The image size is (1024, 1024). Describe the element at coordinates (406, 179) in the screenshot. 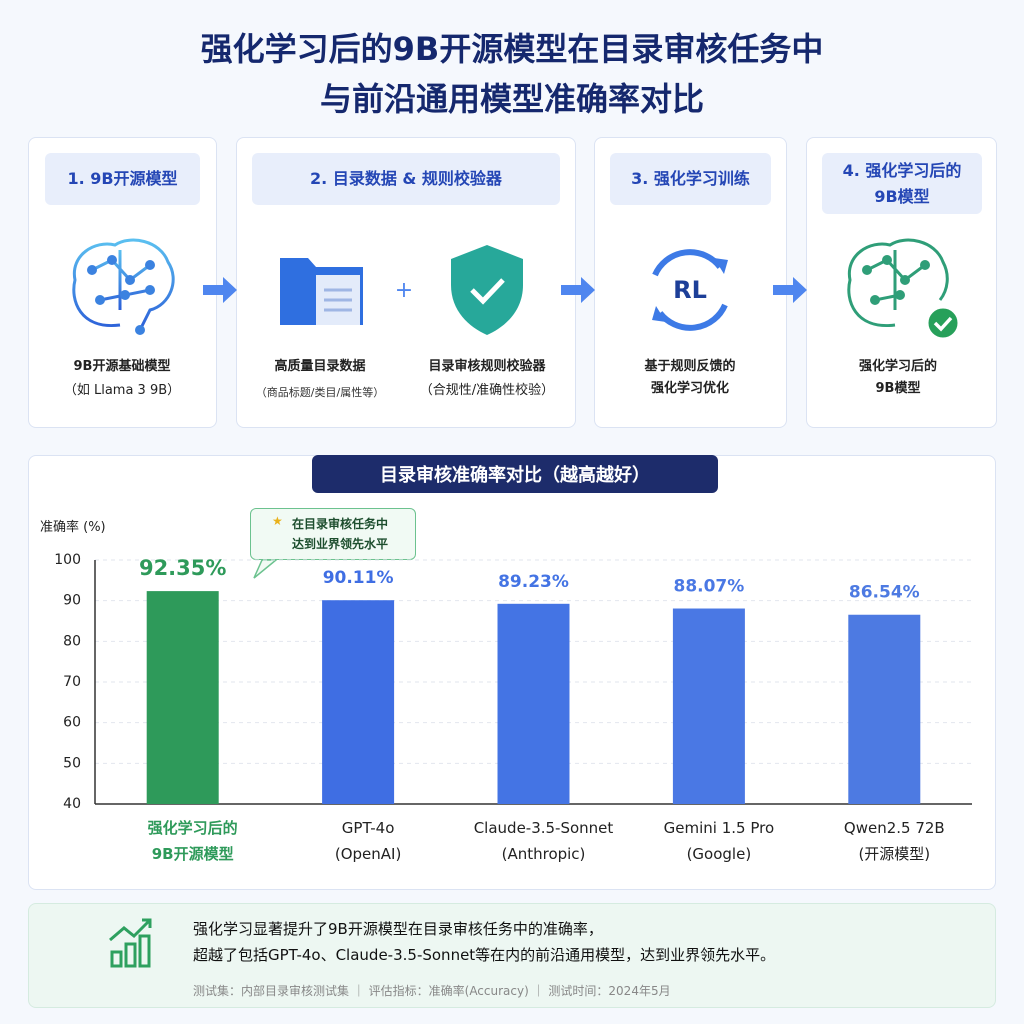

I see `step-title: 2. 目录数据 & 规则校验器` at that location.